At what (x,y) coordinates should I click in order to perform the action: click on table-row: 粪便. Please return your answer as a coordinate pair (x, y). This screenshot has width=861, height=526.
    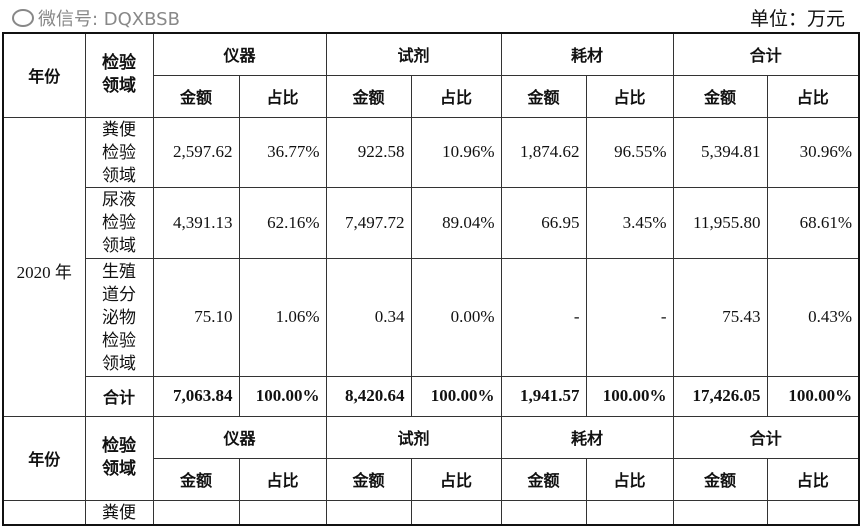
    Looking at the image, I should click on (431, 512).